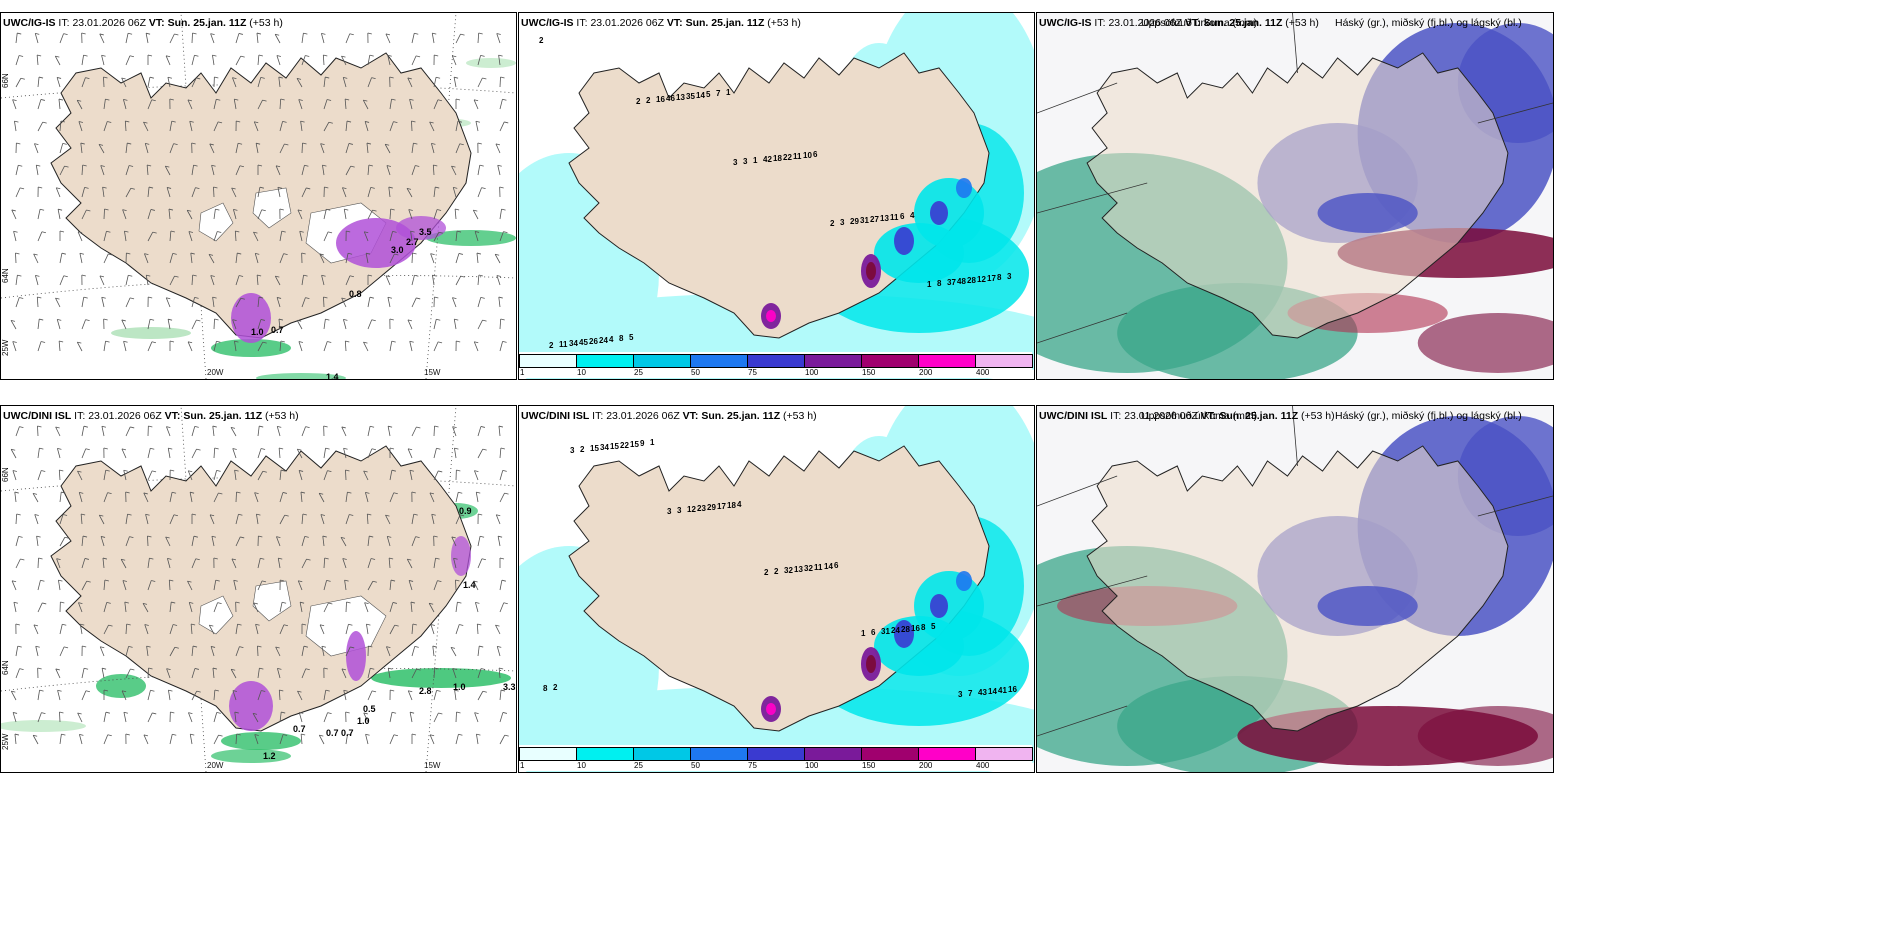 This screenshot has height=950, width=1900. Describe the element at coordinates (711, 507) in the screenshot. I see `precip-value-label: 29` at that location.